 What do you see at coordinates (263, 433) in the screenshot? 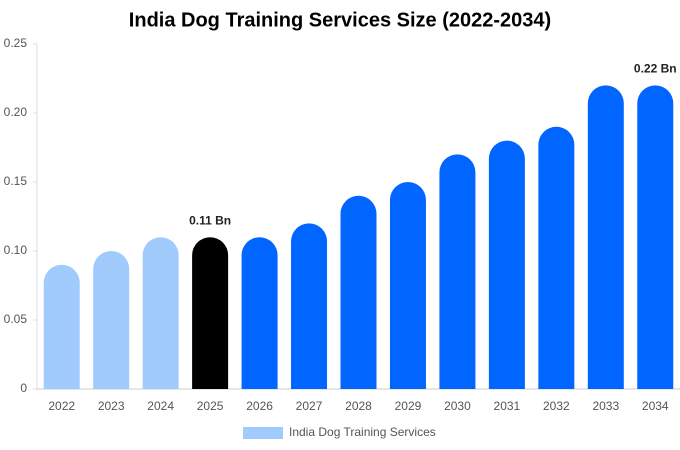
I see `legend-swatch` at bounding box center [263, 433].